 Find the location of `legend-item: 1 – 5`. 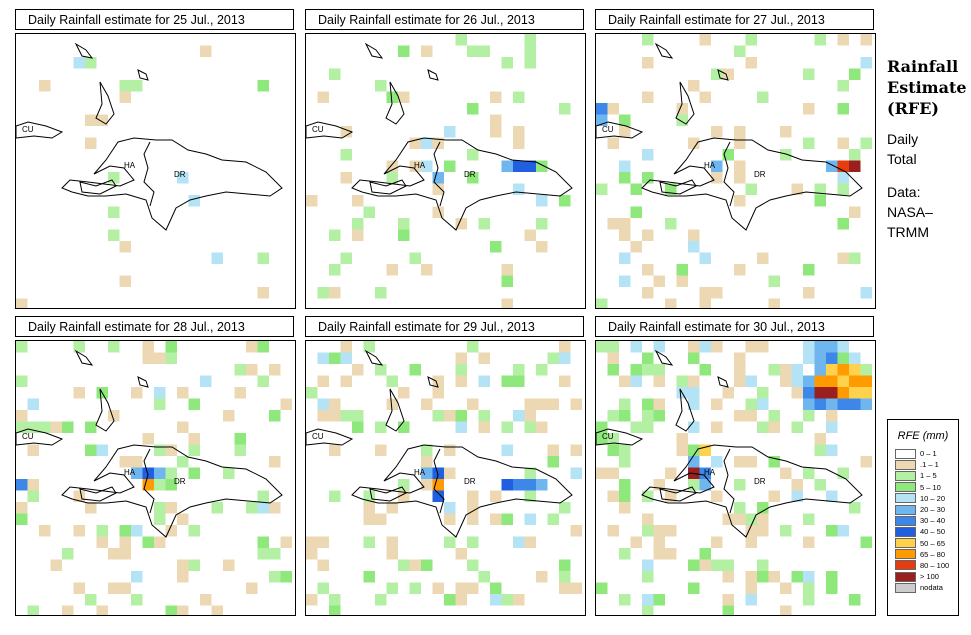

legend-item: 1 – 5 is located at coordinates (926, 475).